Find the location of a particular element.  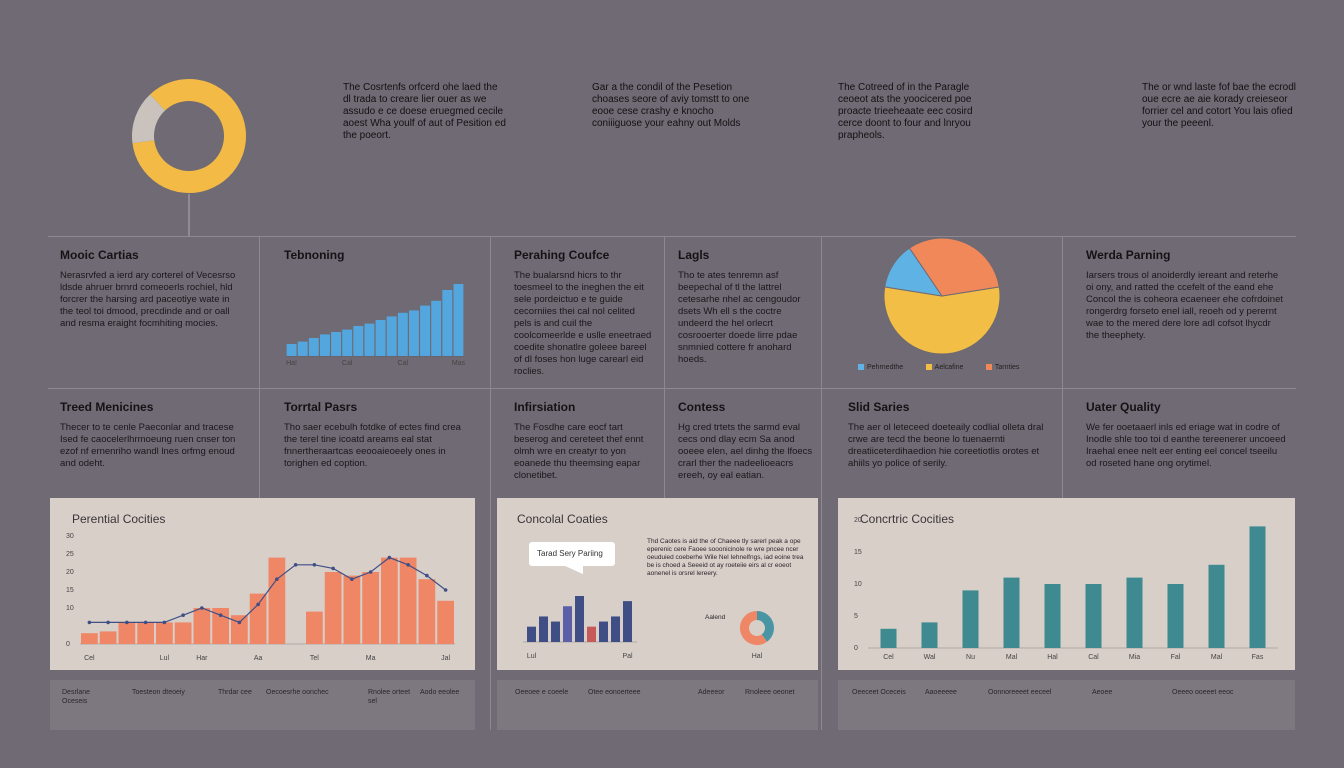

x-tick-label: Mal is located at coordinates (1012, 657).